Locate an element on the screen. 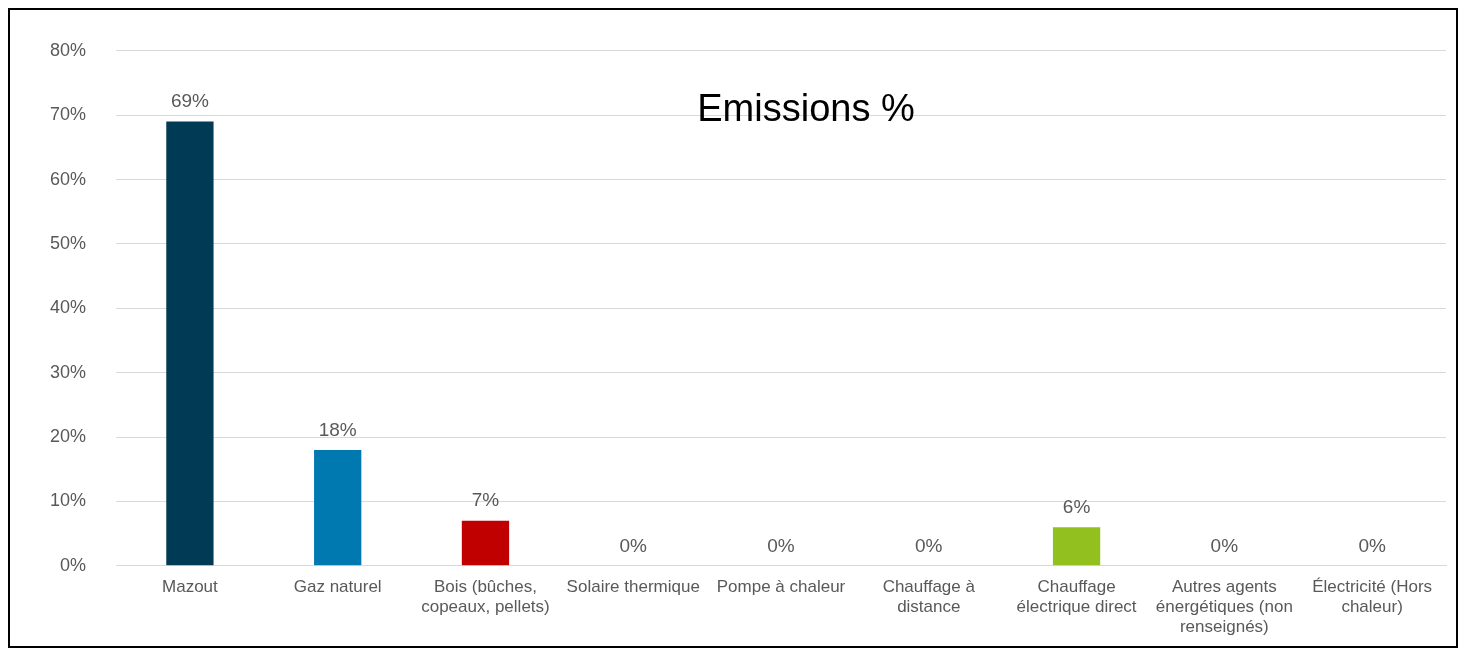 The image size is (1468, 659). x-tick-label: Solaire thermique is located at coordinates (633, 586).